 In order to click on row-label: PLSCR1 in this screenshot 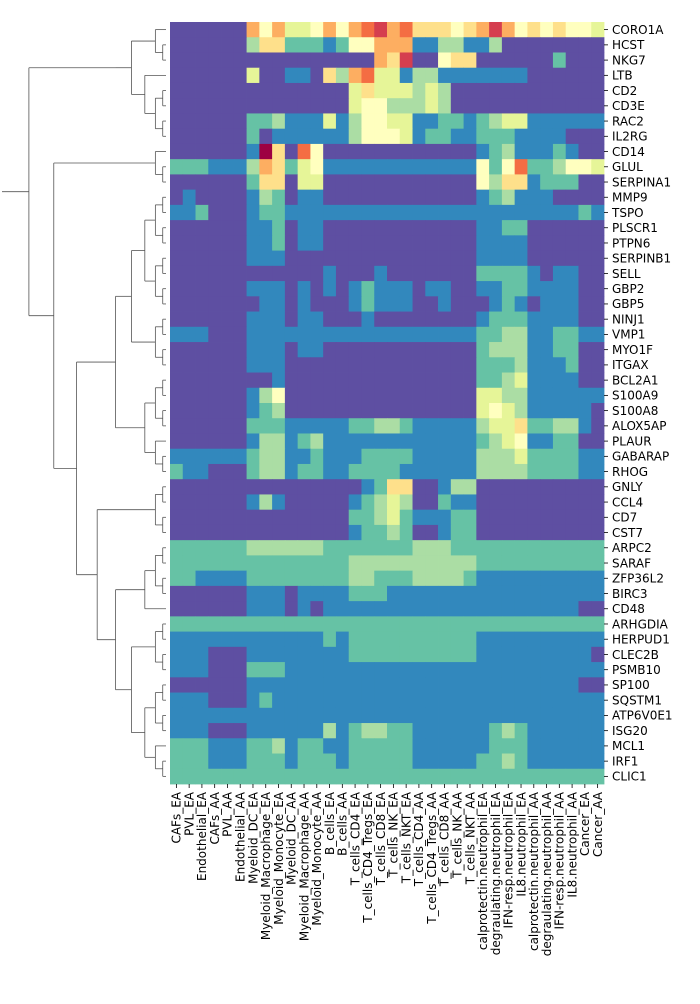, I will do `click(635, 228)`.